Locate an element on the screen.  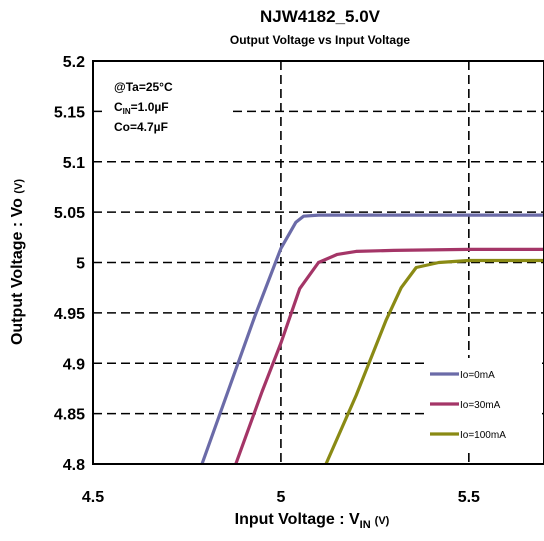
condition-text: Co=4.7µF is located at coordinates (141, 127).